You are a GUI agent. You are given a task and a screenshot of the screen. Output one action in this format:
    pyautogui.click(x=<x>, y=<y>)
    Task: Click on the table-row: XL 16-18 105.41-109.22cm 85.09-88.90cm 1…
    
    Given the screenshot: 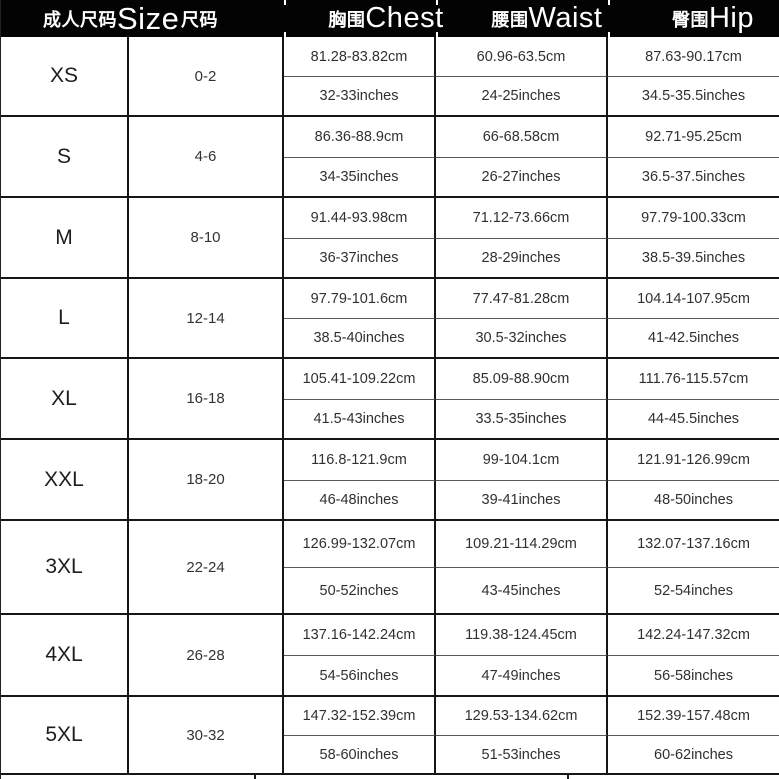 What is the action you would take?
    pyautogui.click(x=390, y=399)
    